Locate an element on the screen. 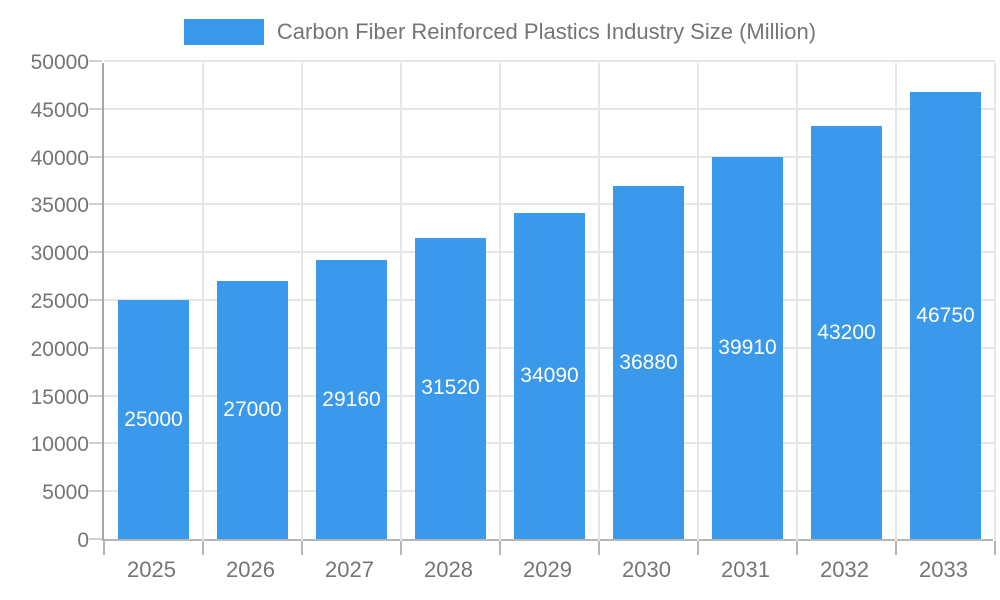 The image size is (1000, 600). bar-2028: 31520 is located at coordinates (450, 388).